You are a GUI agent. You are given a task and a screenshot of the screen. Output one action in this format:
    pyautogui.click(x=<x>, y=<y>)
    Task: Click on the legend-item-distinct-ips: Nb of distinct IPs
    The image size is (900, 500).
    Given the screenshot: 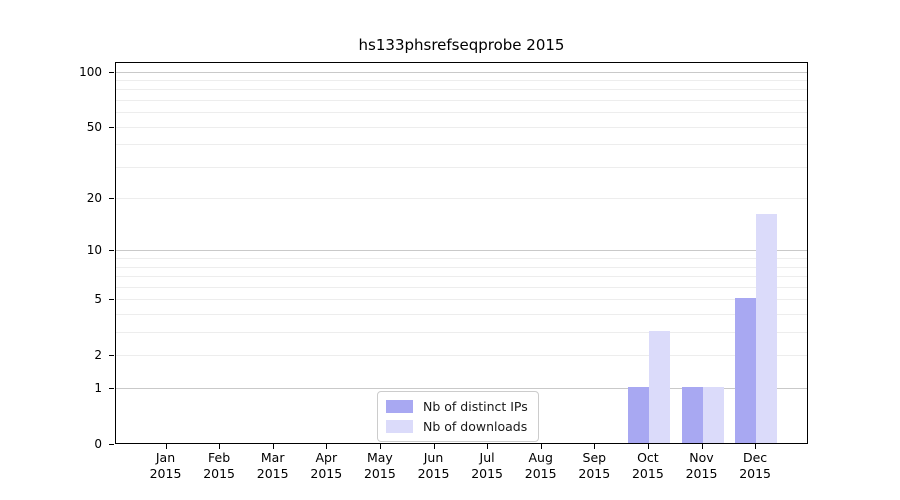 What is the action you would take?
    pyautogui.click(x=457, y=406)
    